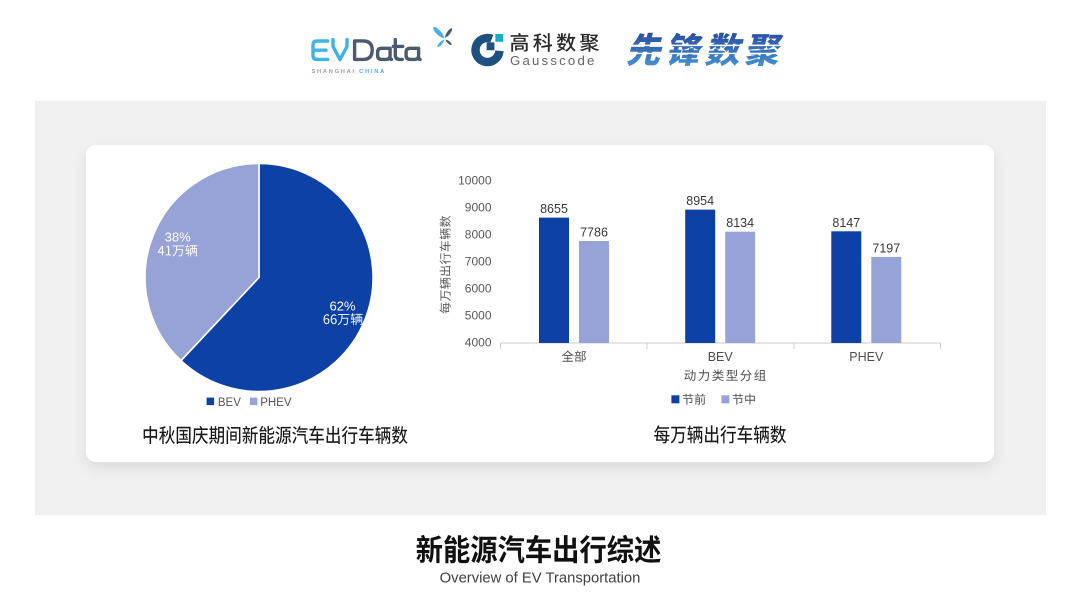  I want to click on svg-text: 8000, so click(478, 235).